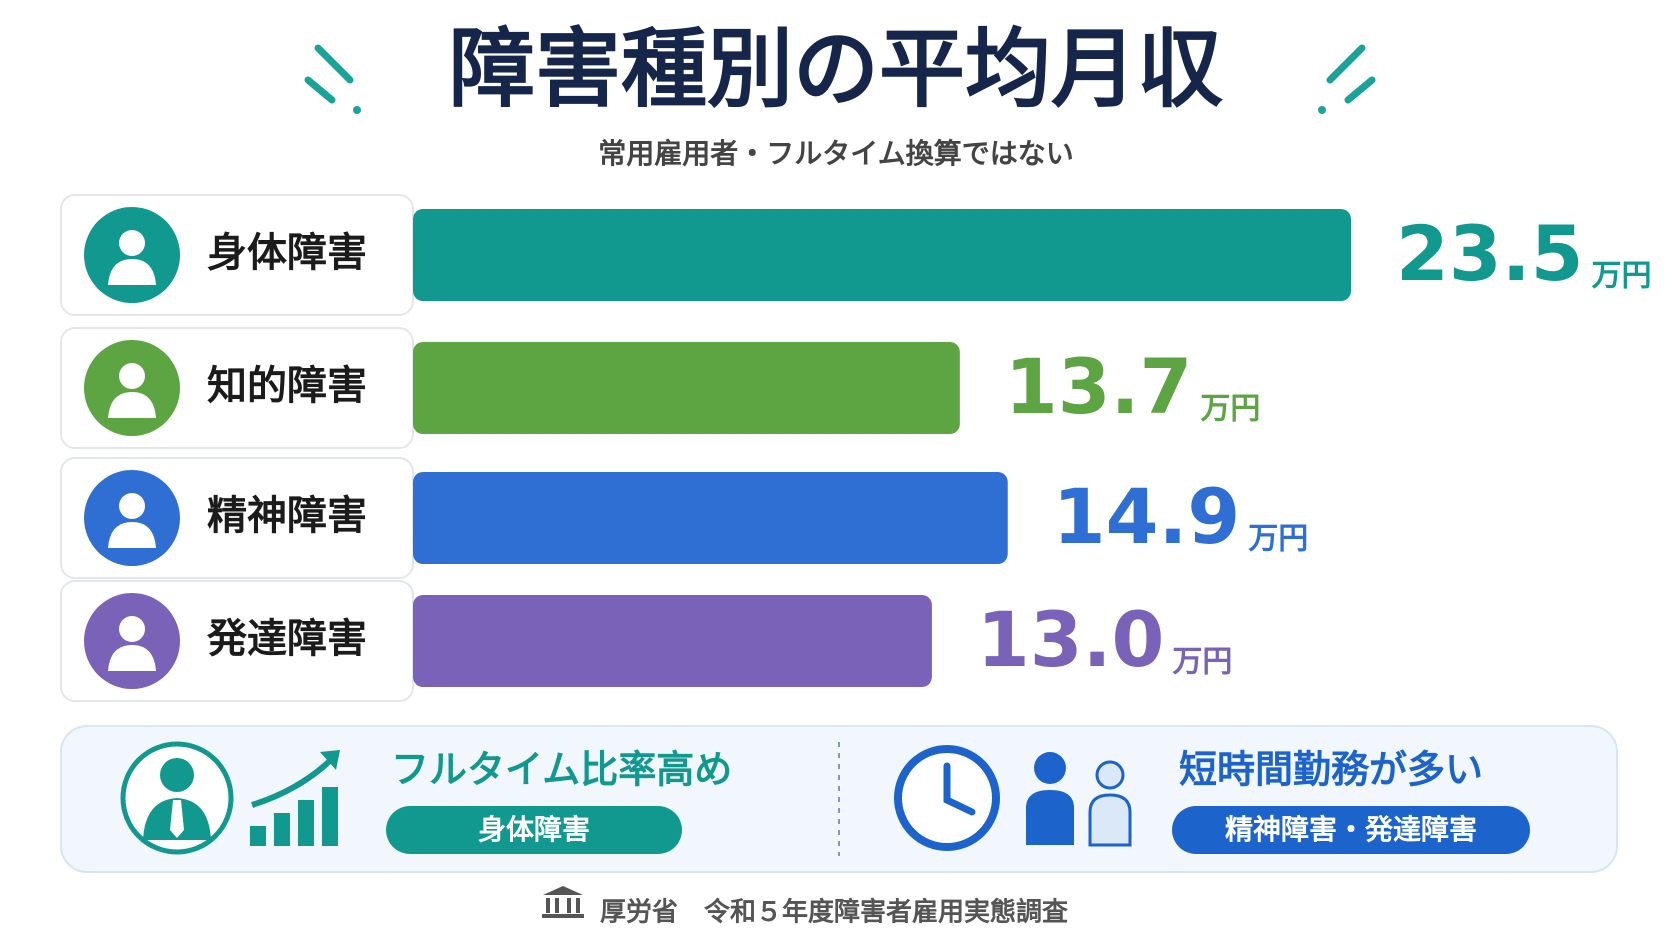 This screenshot has width=1672, height=941. I want to click on annotation-text: 短時間勤務が多い, so click(1331, 770).